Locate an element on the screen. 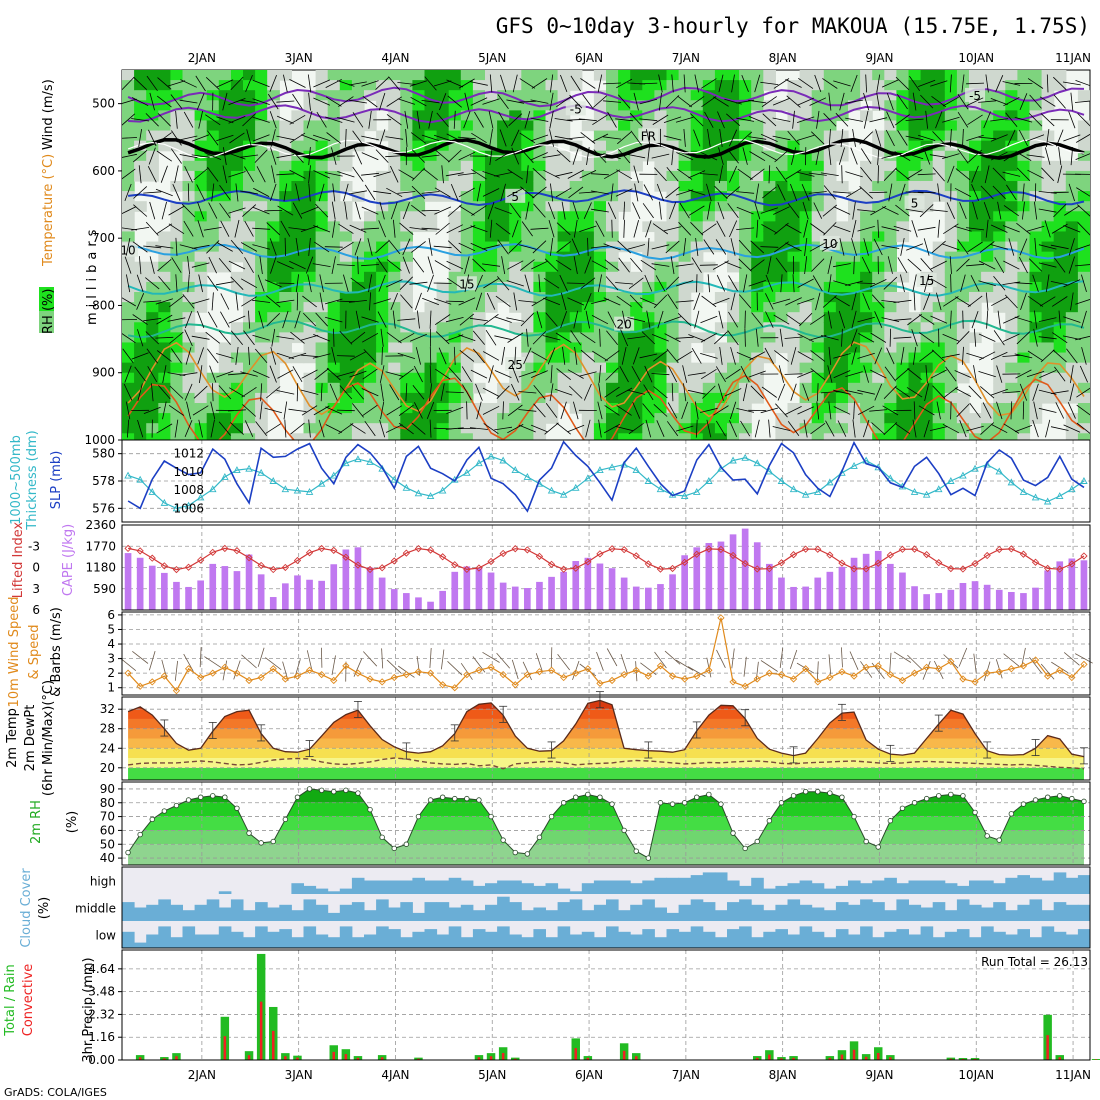 This screenshot has width=1100, height=1100. wind10-point is located at coordinates (902, 680).